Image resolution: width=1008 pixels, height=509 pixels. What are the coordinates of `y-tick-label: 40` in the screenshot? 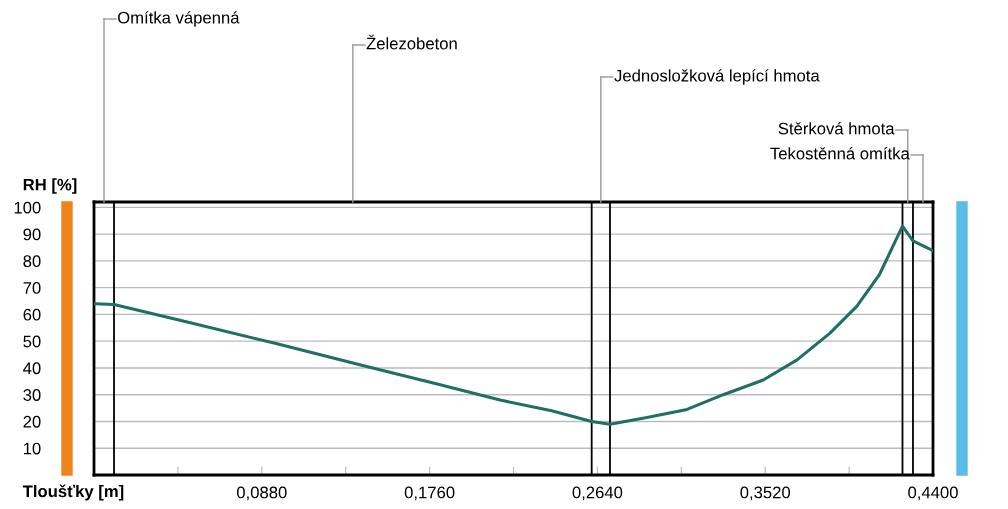 It's located at (32, 368).